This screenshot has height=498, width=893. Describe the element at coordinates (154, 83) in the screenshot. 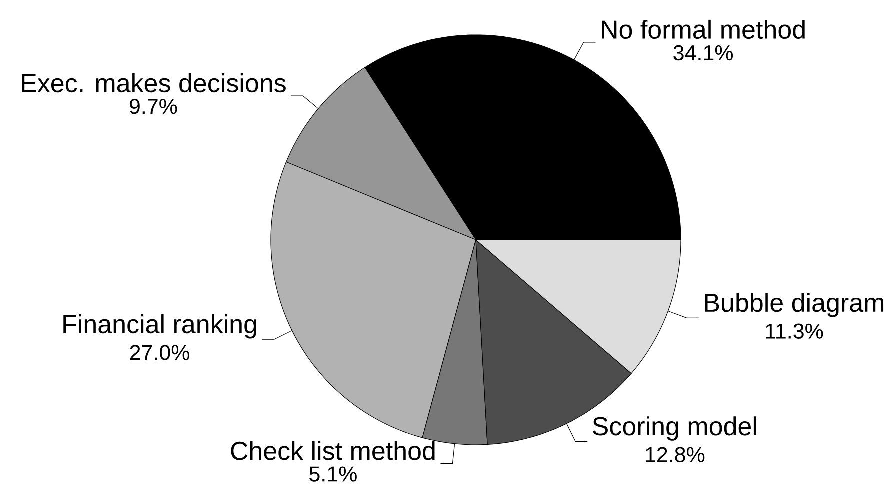

I see `slice-label: Exec. makes decisions` at that location.